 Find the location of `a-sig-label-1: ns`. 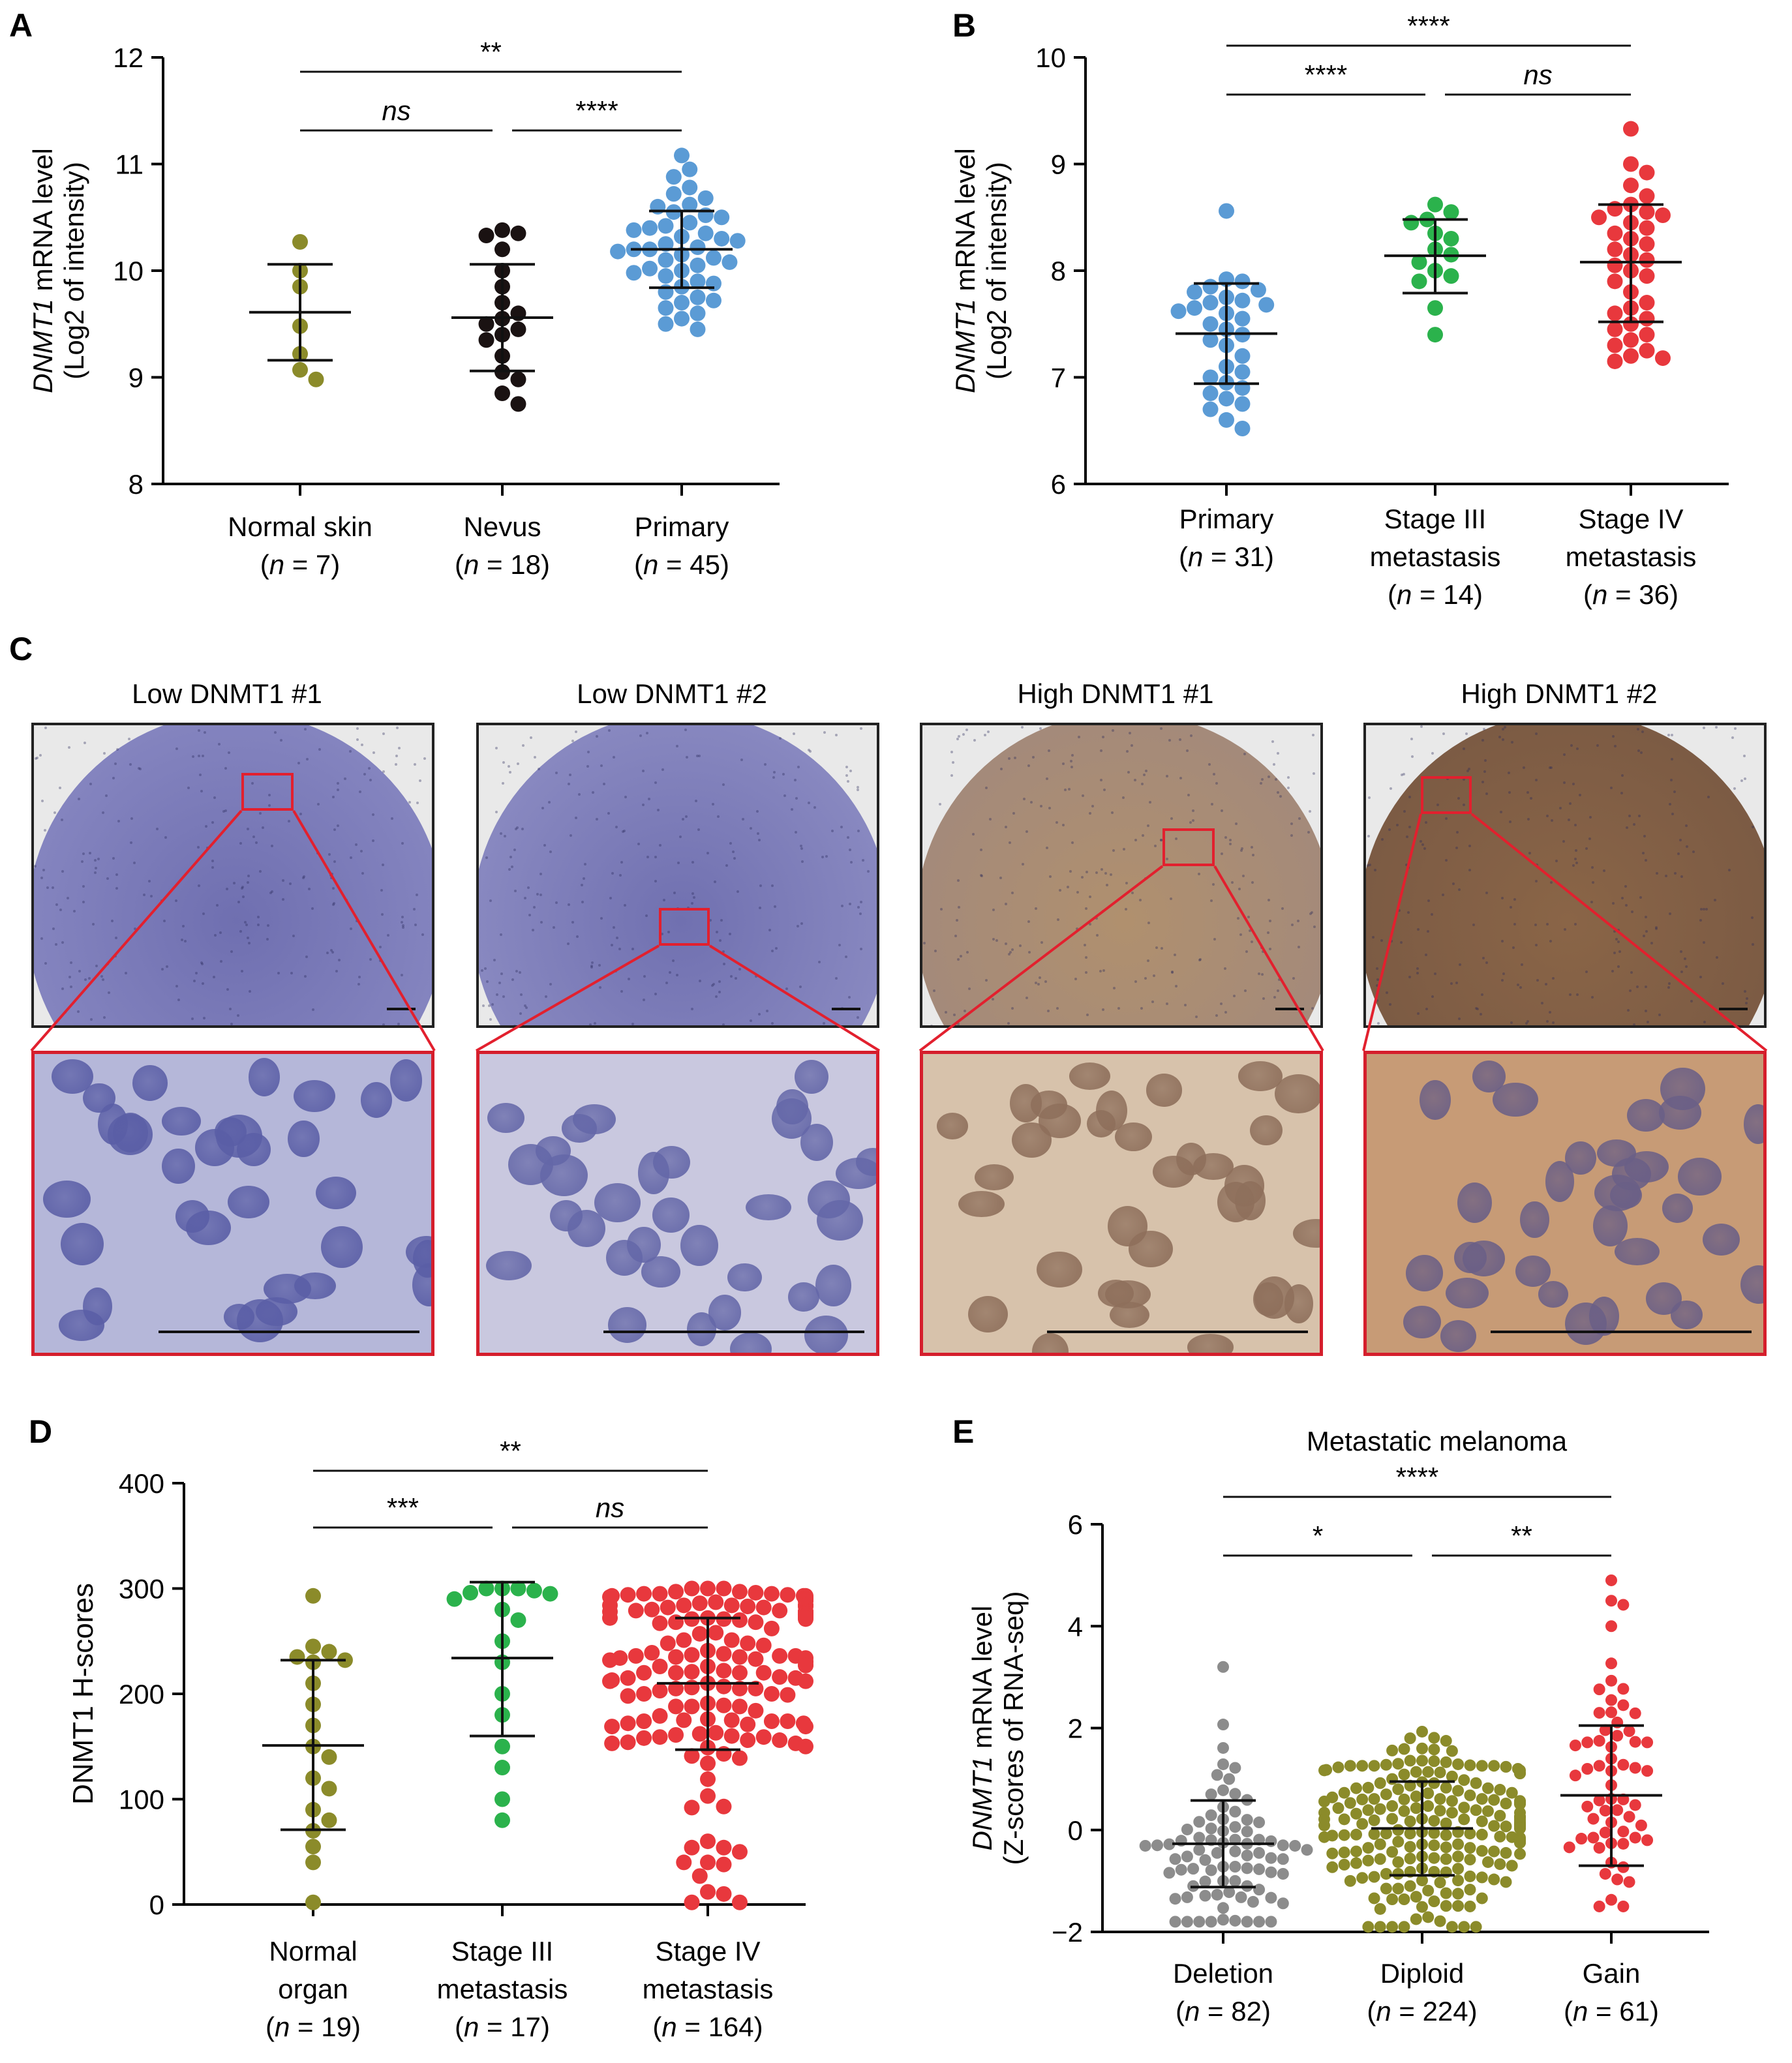

a-sig-label-1: ns is located at coordinates (396, 111).